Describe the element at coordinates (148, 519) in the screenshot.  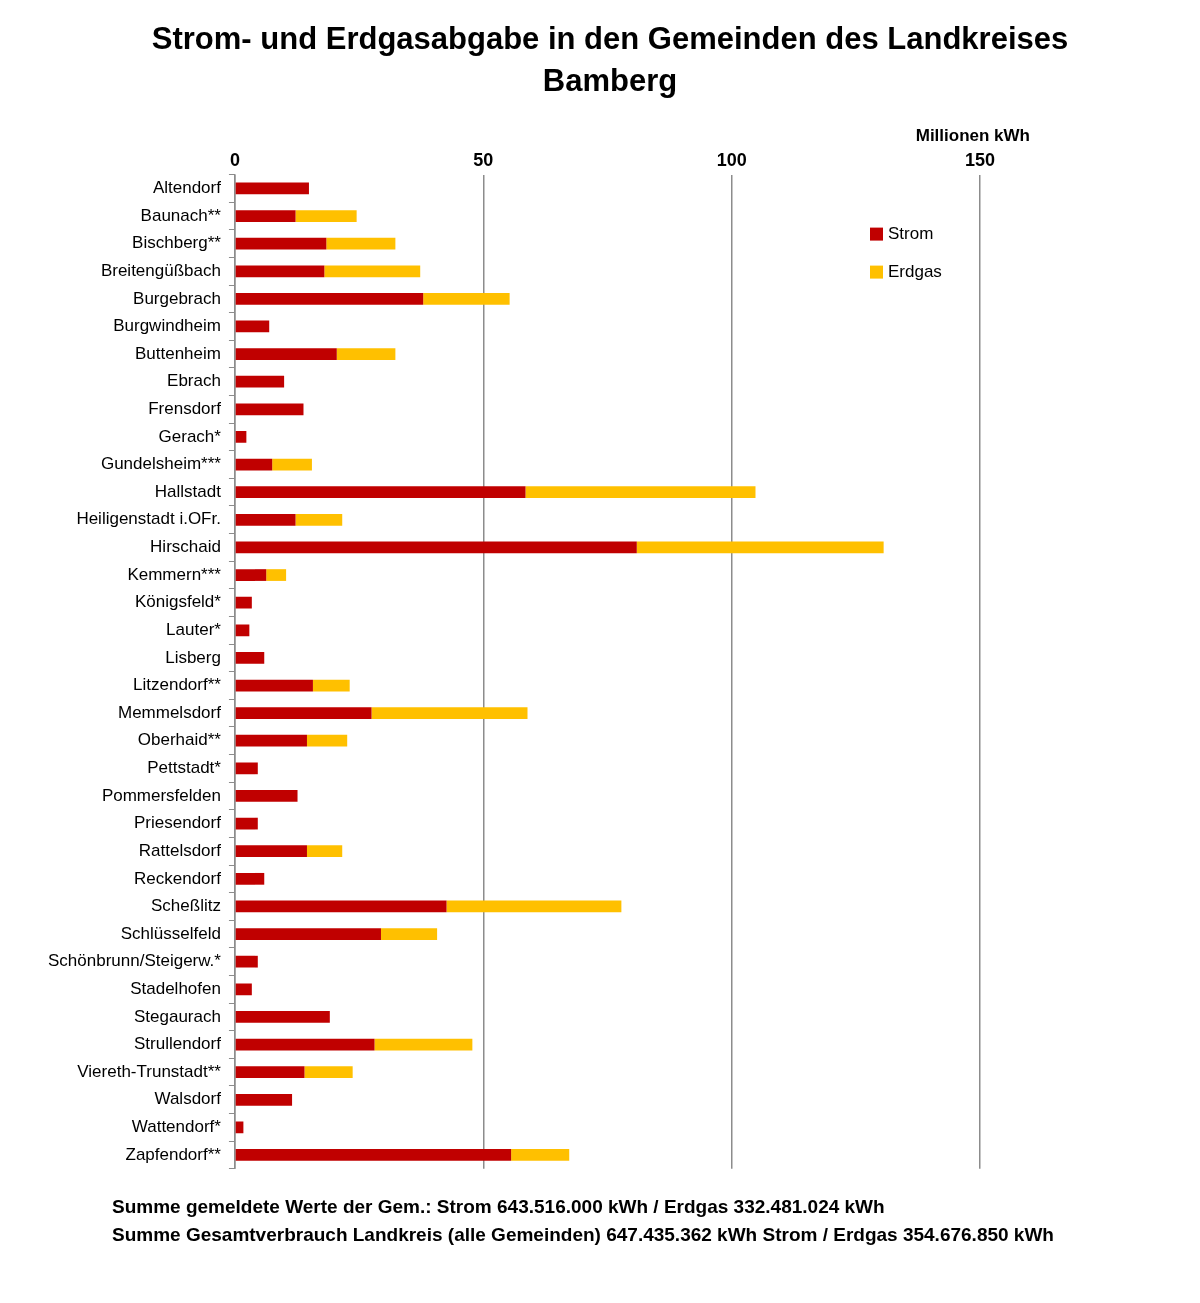
I see `y-tick-label: Heiligenstadt i.OFr.` at that location.